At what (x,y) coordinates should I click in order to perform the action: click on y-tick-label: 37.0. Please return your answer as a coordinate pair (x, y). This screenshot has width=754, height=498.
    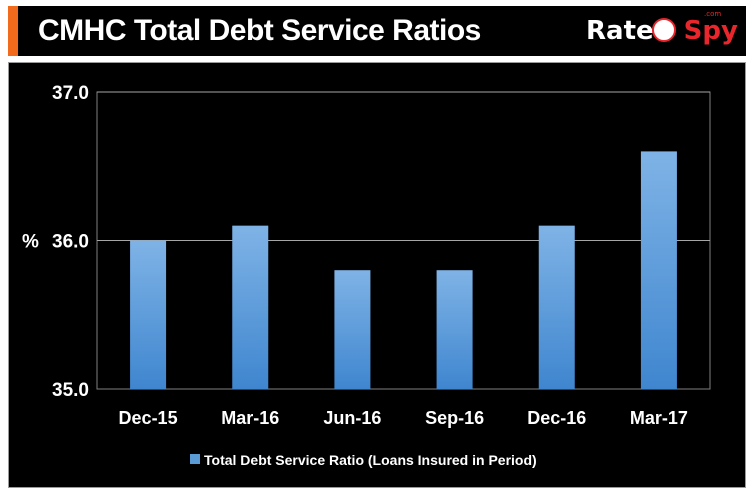
    Looking at the image, I should click on (70, 93).